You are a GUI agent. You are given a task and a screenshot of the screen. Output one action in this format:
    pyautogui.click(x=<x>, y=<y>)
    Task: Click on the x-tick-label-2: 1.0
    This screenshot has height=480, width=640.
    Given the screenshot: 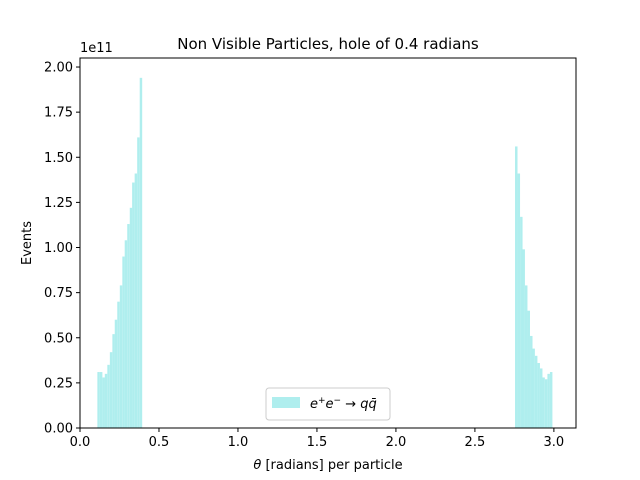 What is the action you would take?
    pyautogui.click(x=238, y=442)
    